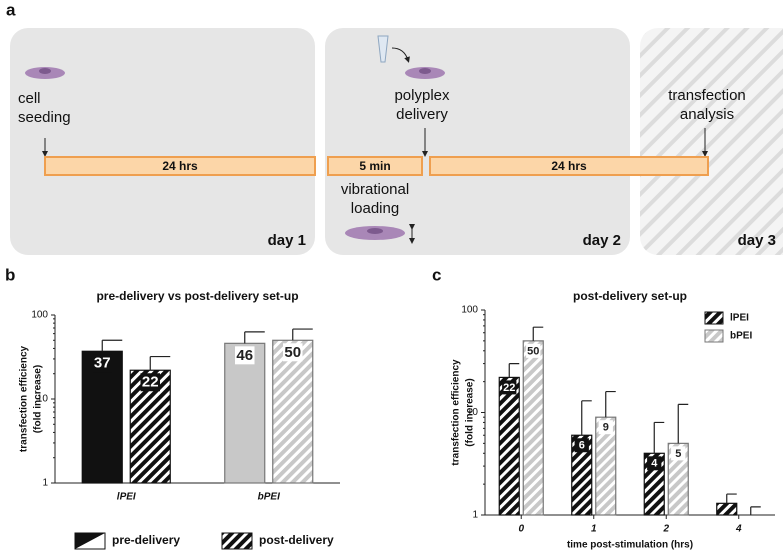 The image size is (783, 553). What do you see at coordinates (707, 114) in the screenshot?
I see `step-label: analysis` at bounding box center [707, 114].